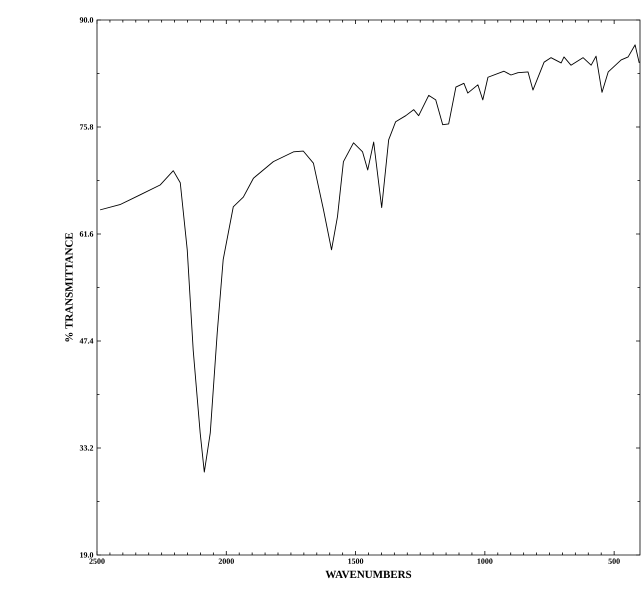 This screenshot has height=602, width=642. What do you see at coordinates (69, 287) in the screenshot?
I see `y-axis-title: % TRANSMITTANCE` at bounding box center [69, 287].